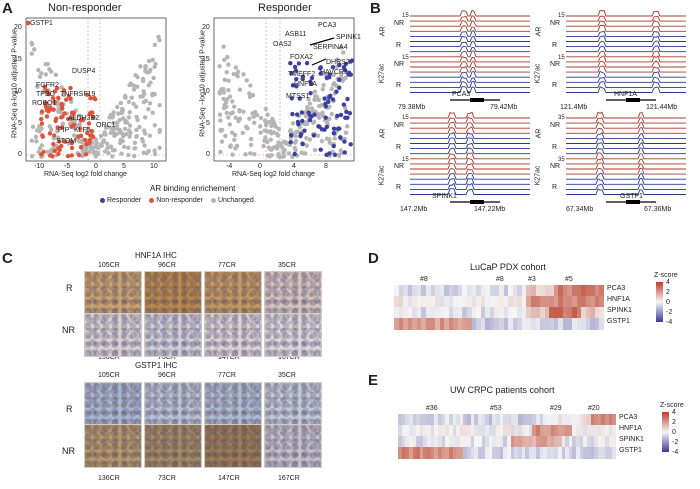  What do you see at coordinates (109, 265) in the screenshot?
I see `ihc-h-top-0: 105CR` at bounding box center [109, 265].